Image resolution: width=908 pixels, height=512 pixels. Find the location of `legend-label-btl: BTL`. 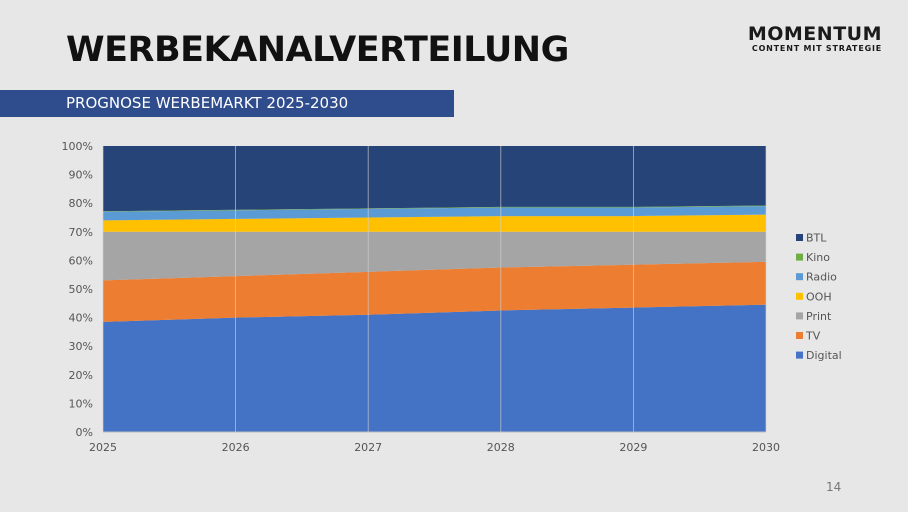

legend-label-btl: BTL is located at coordinates (816, 238).